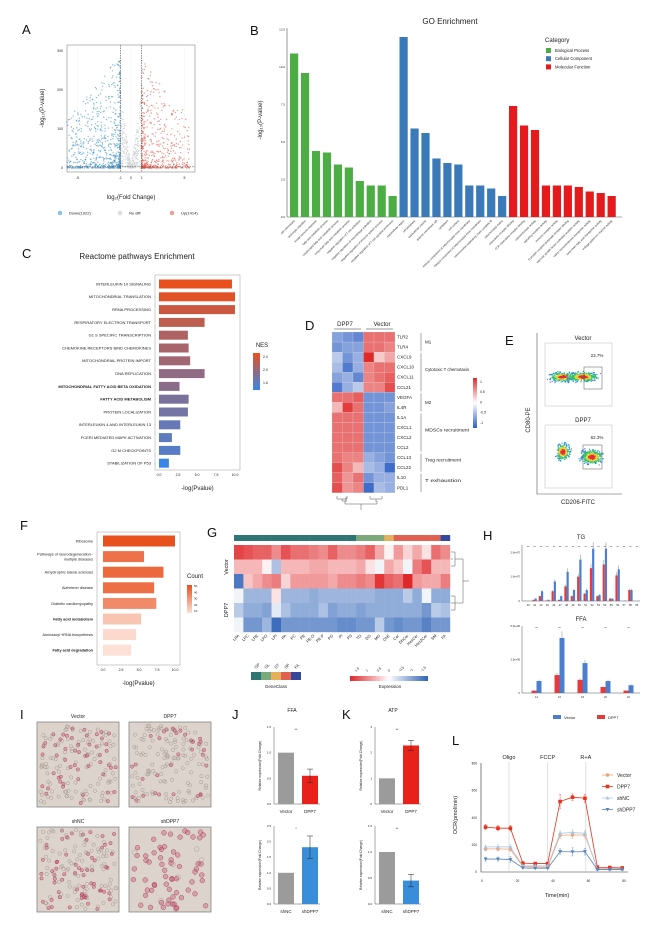 This screenshot has width=653, height=925. Describe the element at coordinates (600, 205) in the screenshot. I see `bar-molecular-function` at that location.